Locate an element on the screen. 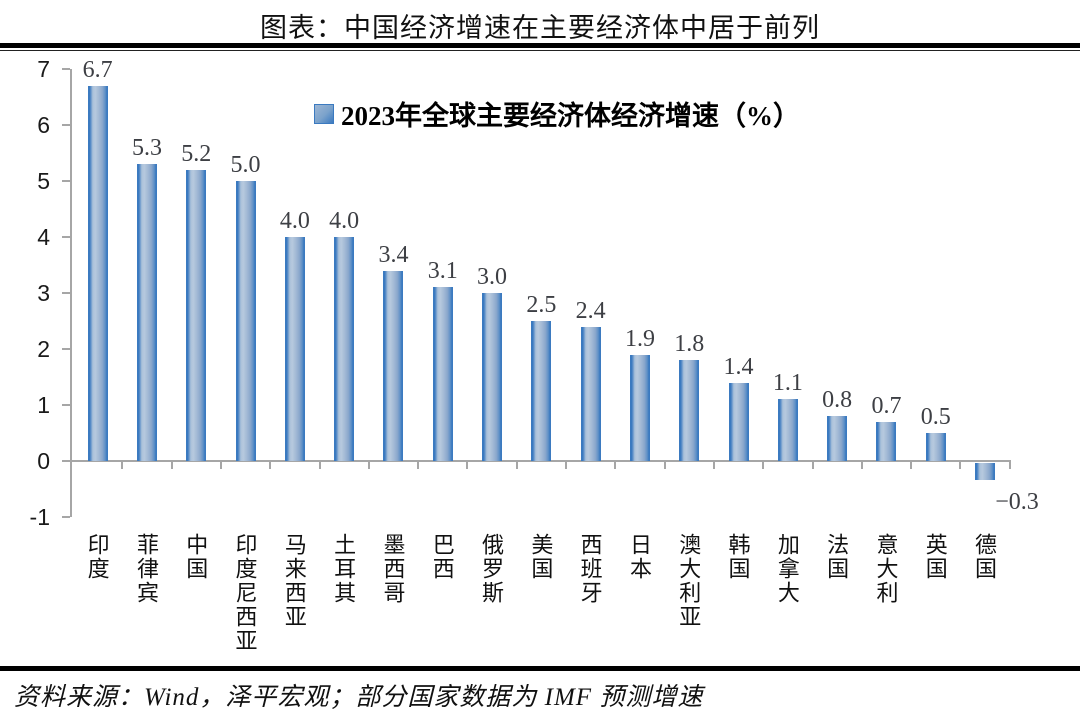 This screenshot has width=1080, height=716. value-label-4: 4.0 is located at coordinates (294, 221).